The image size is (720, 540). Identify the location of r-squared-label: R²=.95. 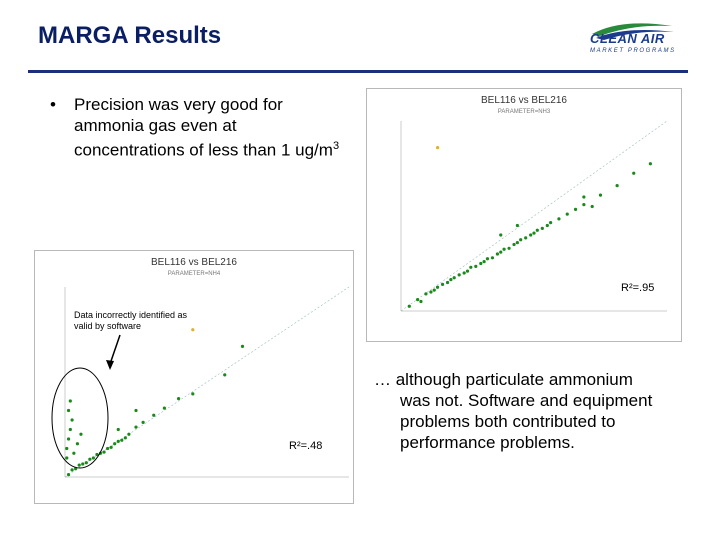
(637, 288).